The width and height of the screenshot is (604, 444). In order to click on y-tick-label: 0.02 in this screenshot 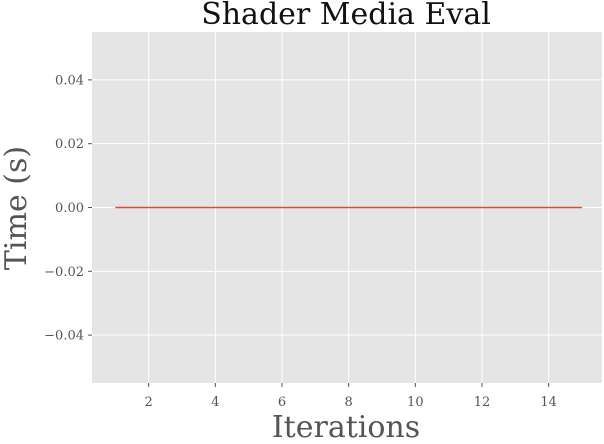, I will do `click(69, 144)`.